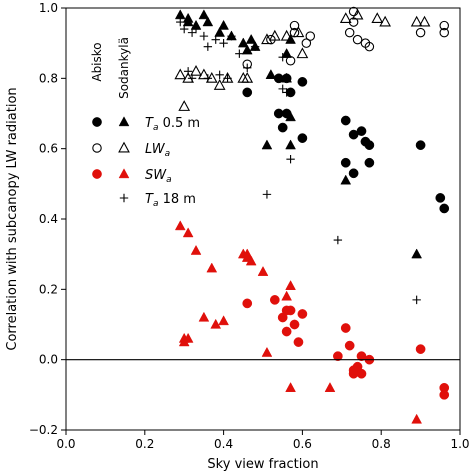 This screenshot has width=474, height=474. What do you see at coordinates (48, 289) in the screenshot?
I see `y-tick-label: 0.2` at bounding box center [48, 289].